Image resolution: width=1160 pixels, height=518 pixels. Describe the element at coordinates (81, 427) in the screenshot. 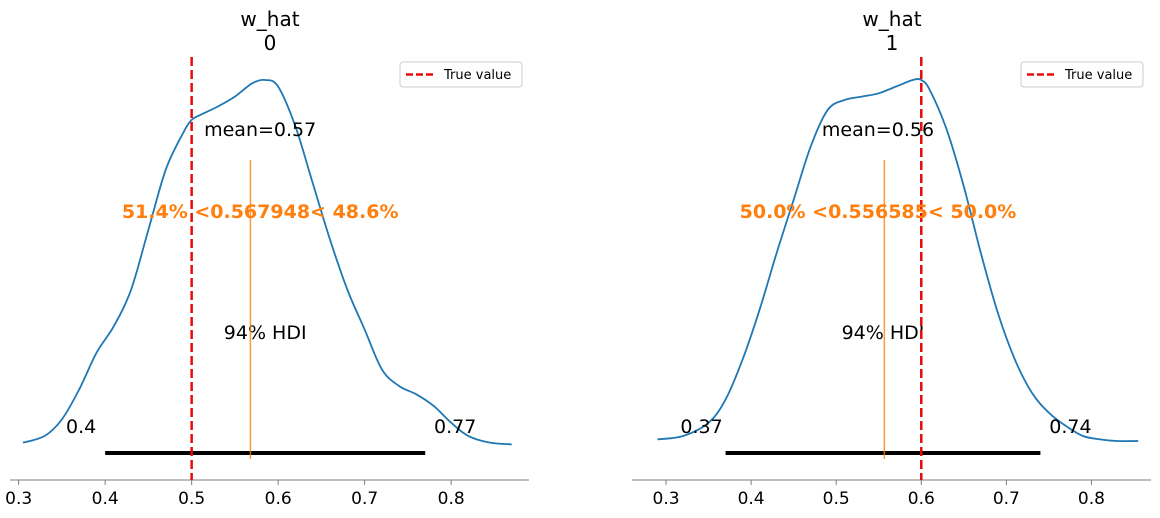

I see `hdi-low-label: 0.4` at that location.